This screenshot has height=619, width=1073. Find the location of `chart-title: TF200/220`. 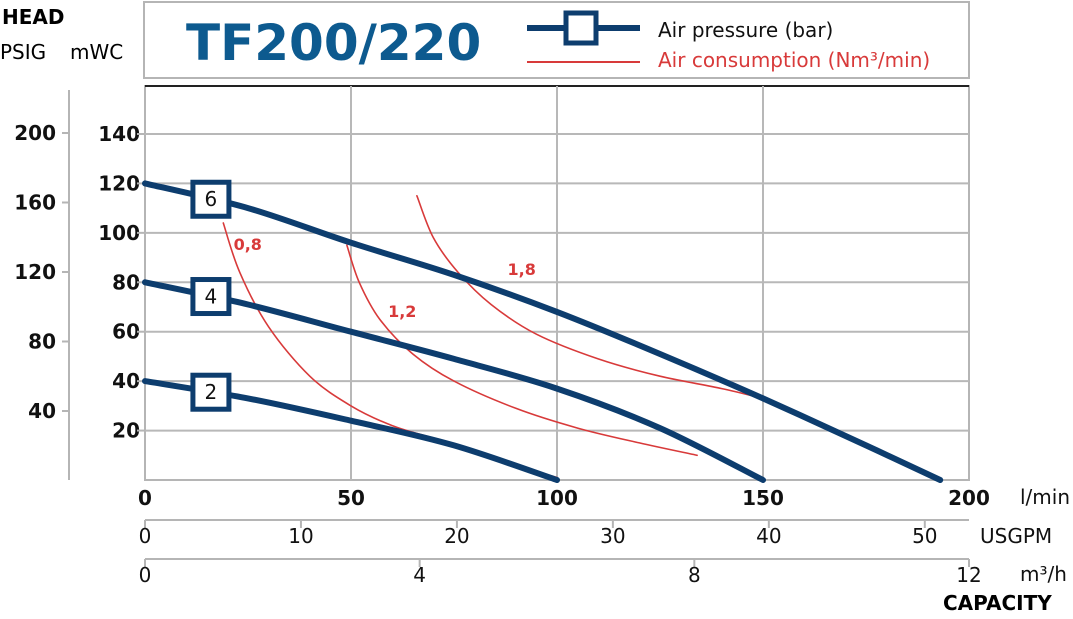

chart-title: TF200/220 is located at coordinates (333, 43).